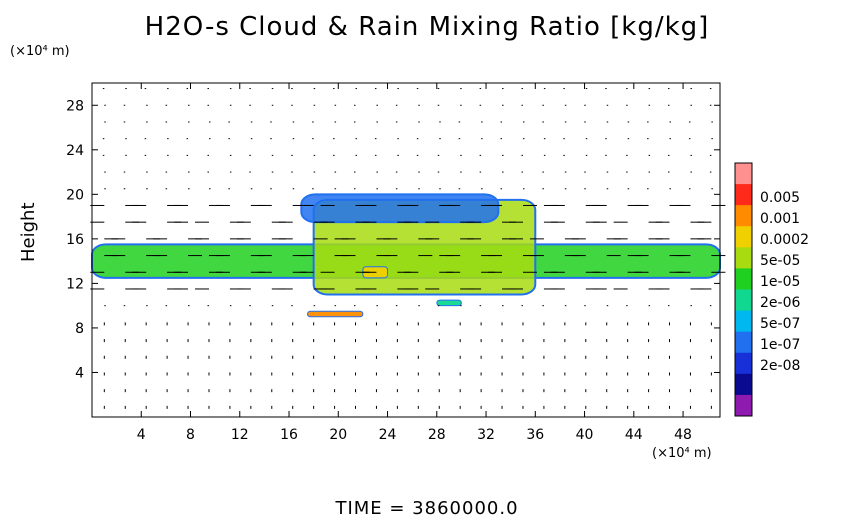  Describe the element at coordinates (40, 51) in the screenshot. I see `y-unit-label: (×10⁴ m)` at that location.